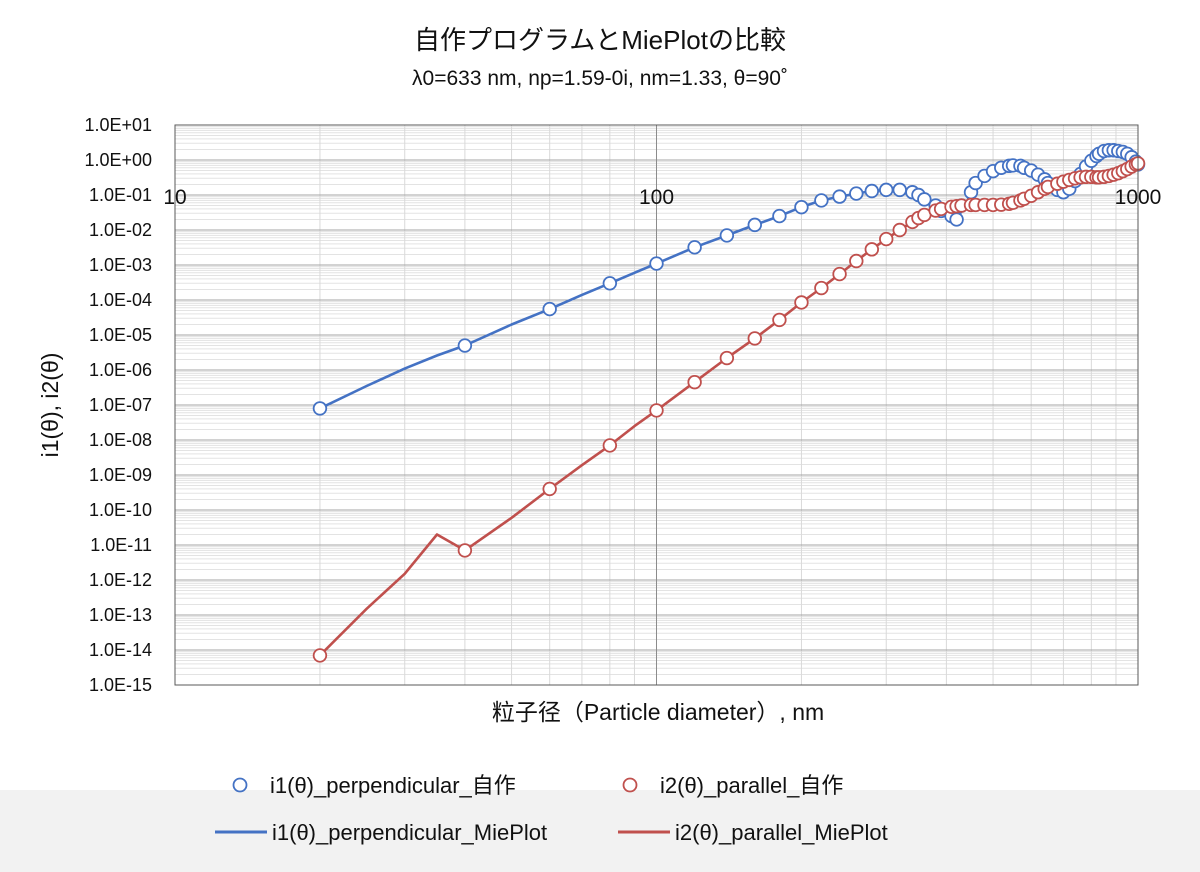 Image resolution: width=1200 pixels, height=872 pixels. I want to click on y-tick-label: 1.0E-11, so click(121, 545).